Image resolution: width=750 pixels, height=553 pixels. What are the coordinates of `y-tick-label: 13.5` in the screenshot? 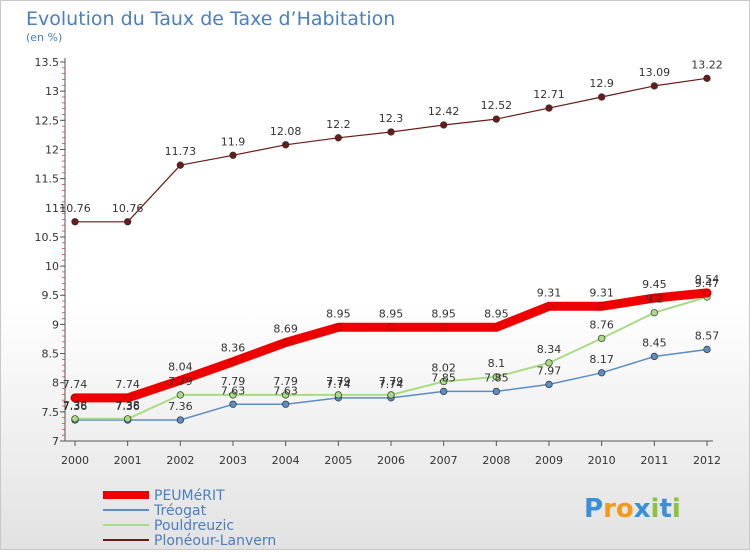 It's located at (47, 62).